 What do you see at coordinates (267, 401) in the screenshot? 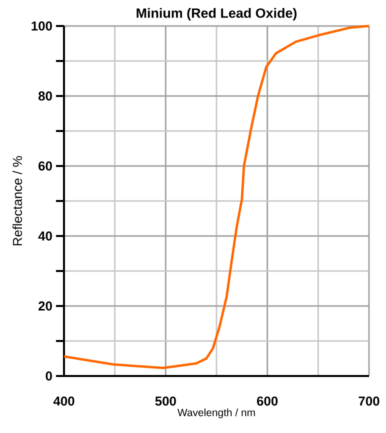
I see `x-tick-label: 600` at bounding box center [267, 401].